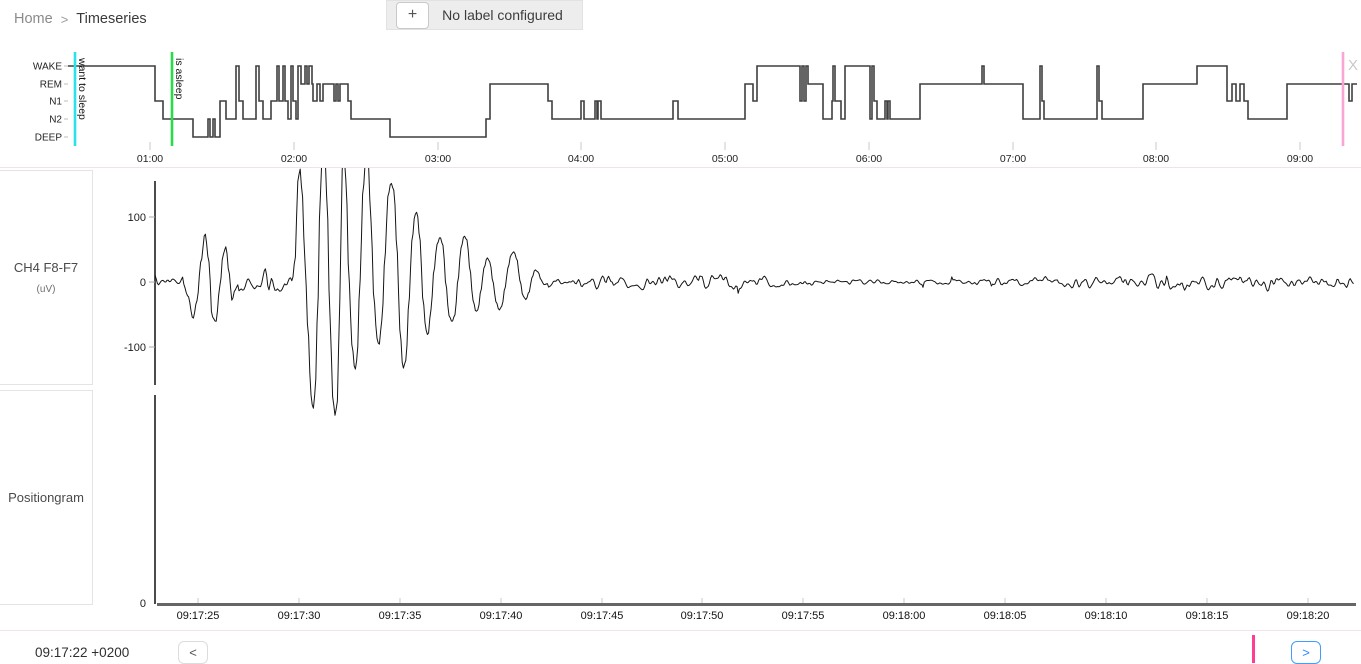  Describe the element at coordinates (33, 19) in the screenshot. I see `breadcrumb-home-link: Home` at that location.